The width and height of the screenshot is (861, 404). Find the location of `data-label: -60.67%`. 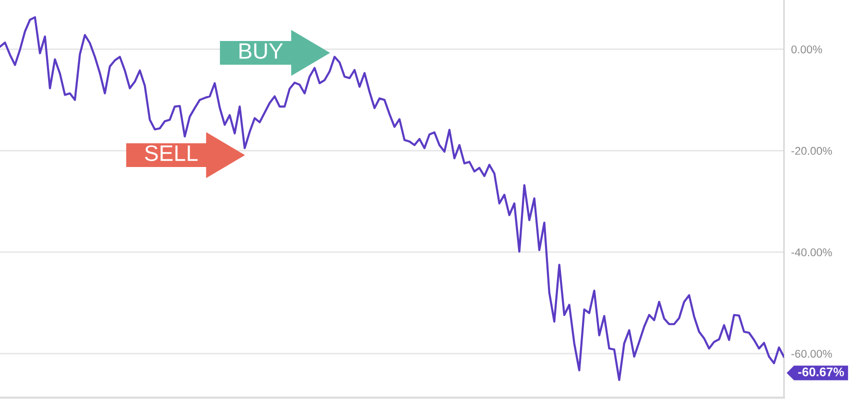

data-label: -60.67% is located at coordinates (821, 371).